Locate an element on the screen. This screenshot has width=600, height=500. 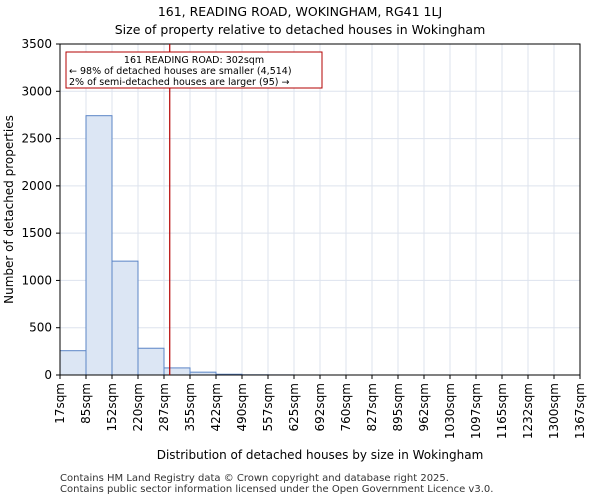
x-tick-label: 220sqm is located at coordinates (138, 407).